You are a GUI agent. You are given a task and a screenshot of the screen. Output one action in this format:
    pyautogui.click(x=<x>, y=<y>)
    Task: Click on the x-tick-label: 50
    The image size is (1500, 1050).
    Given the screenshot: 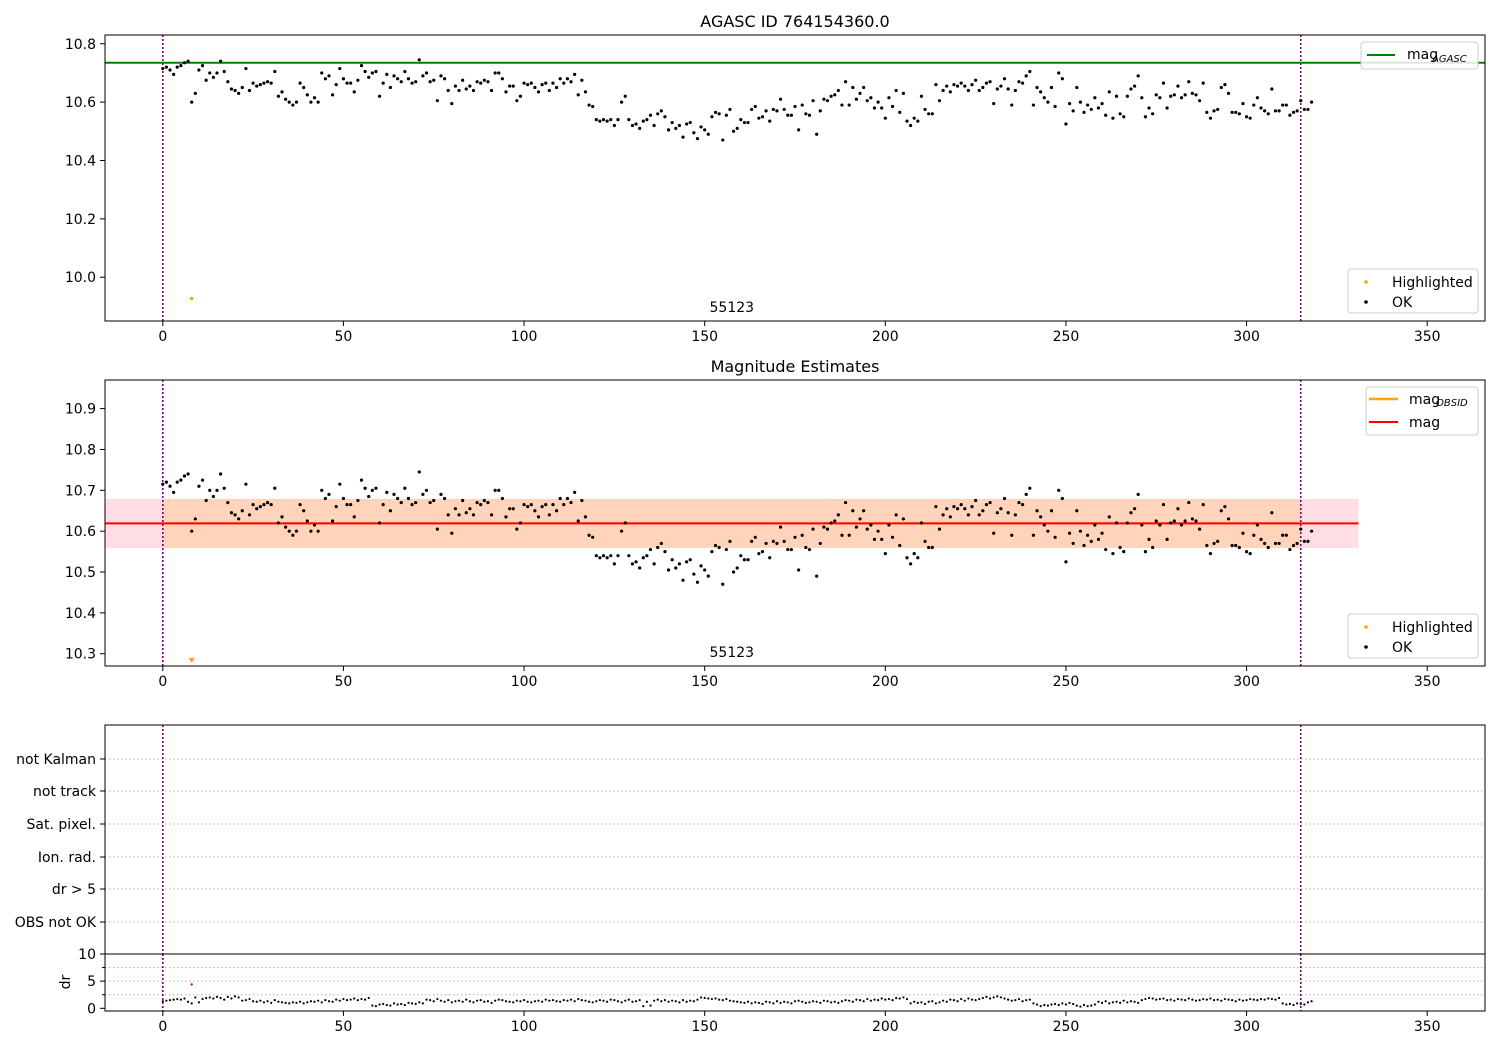 What is the action you would take?
    pyautogui.click(x=344, y=682)
    